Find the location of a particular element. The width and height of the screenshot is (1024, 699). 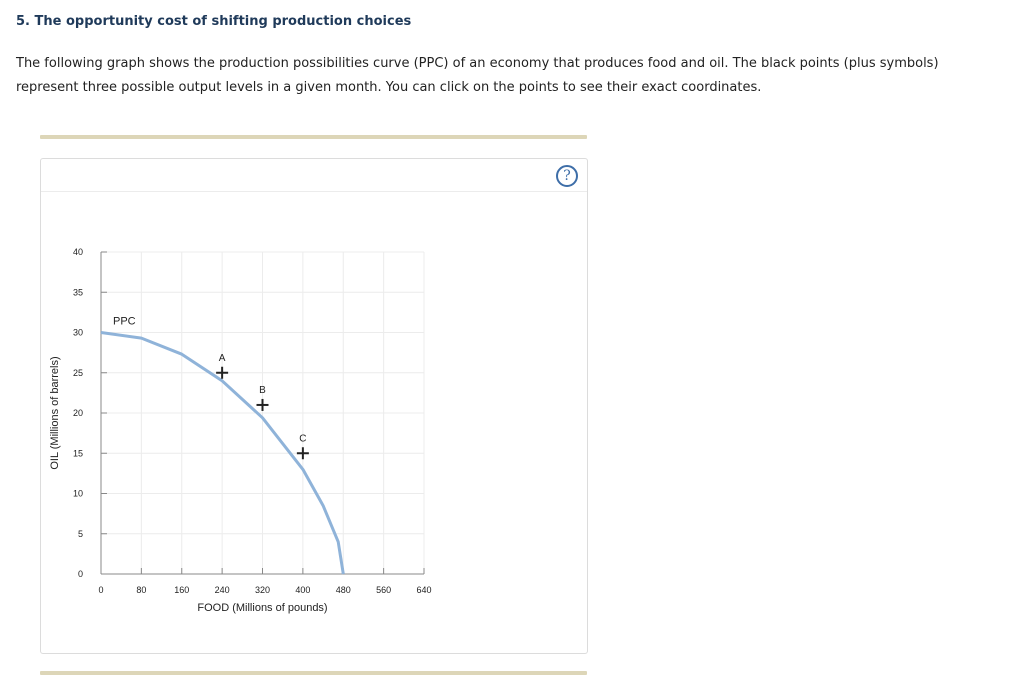

x-tick-label: 80 is located at coordinates (141, 590).